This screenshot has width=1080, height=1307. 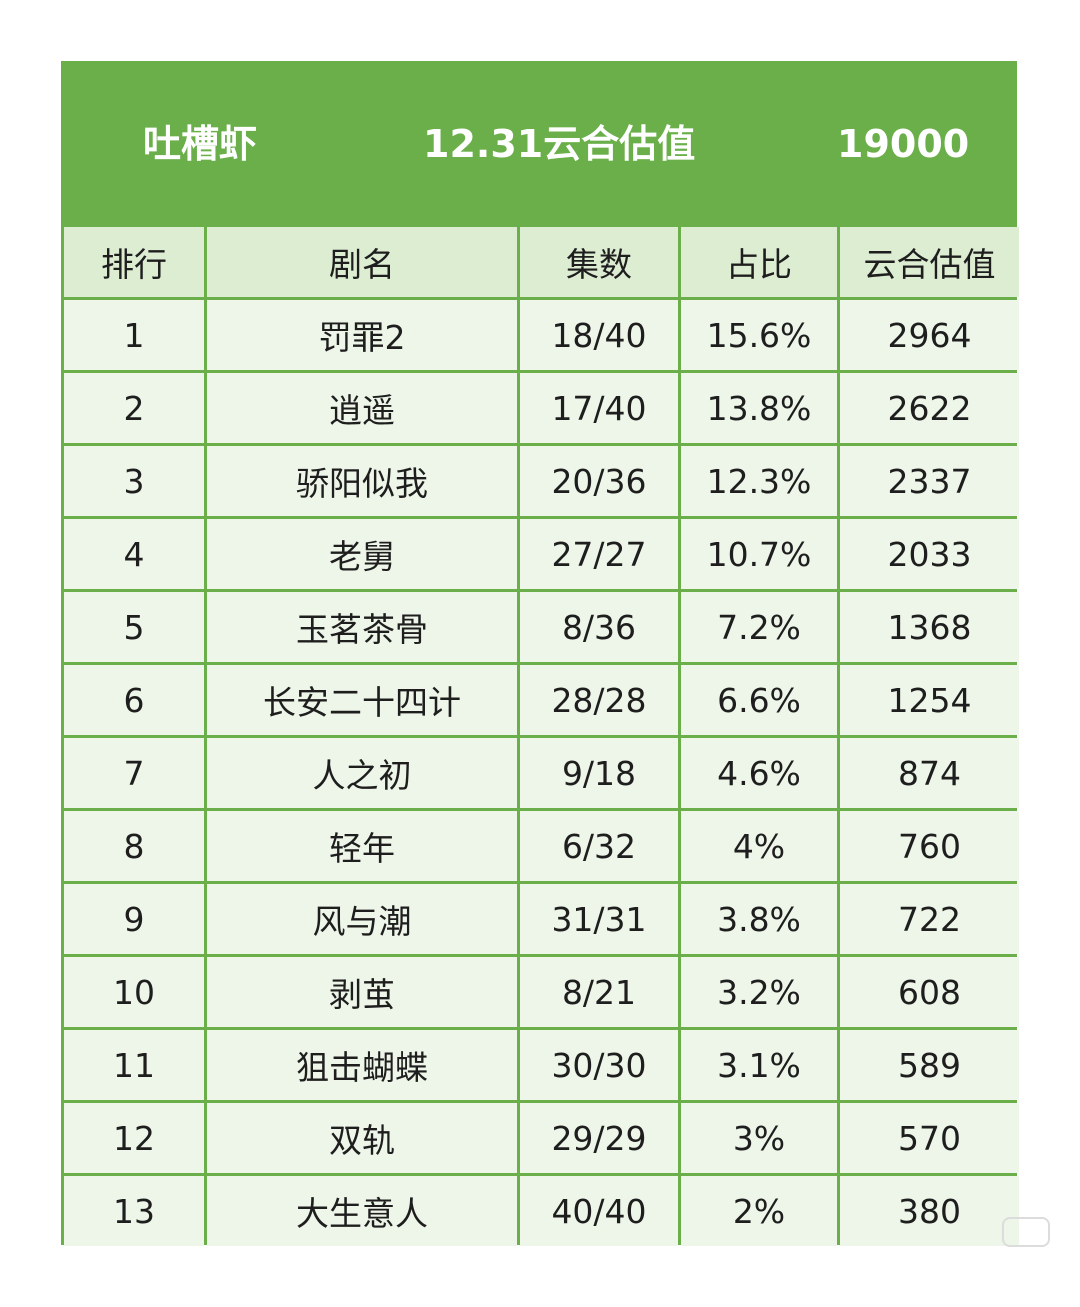 What do you see at coordinates (599, 627) in the screenshot?
I see `table-cell-episodes: 8/36` at bounding box center [599, 627].